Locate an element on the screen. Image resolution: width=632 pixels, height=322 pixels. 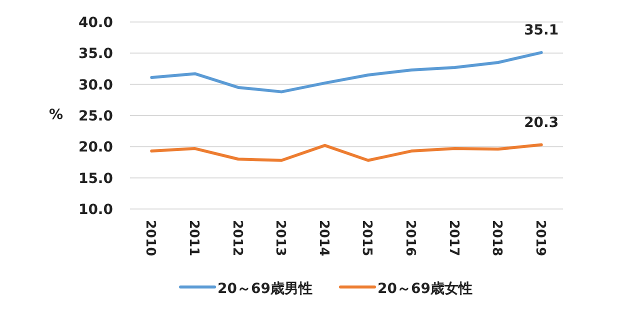
x-tick-label: 2012 is located at coordinates (236, 238).